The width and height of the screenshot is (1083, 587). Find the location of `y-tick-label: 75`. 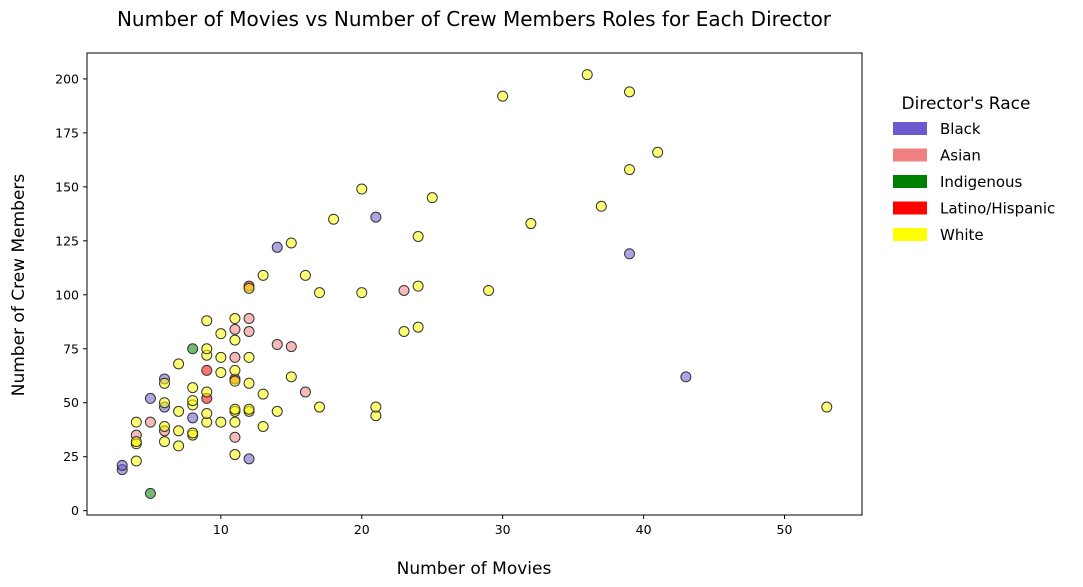

y-tick-label: 75 is located at coordinates (71, 348).